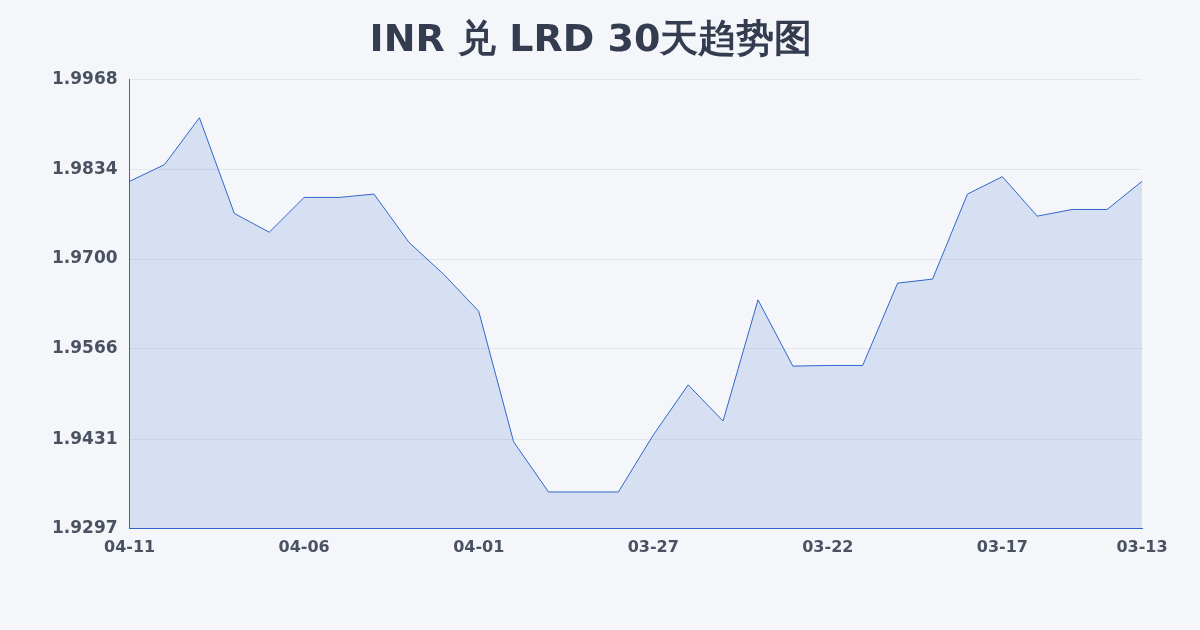 This screenshot has height=630, width=1200. I want to click on x-tick-label: 03-17, so click(1002, 546).